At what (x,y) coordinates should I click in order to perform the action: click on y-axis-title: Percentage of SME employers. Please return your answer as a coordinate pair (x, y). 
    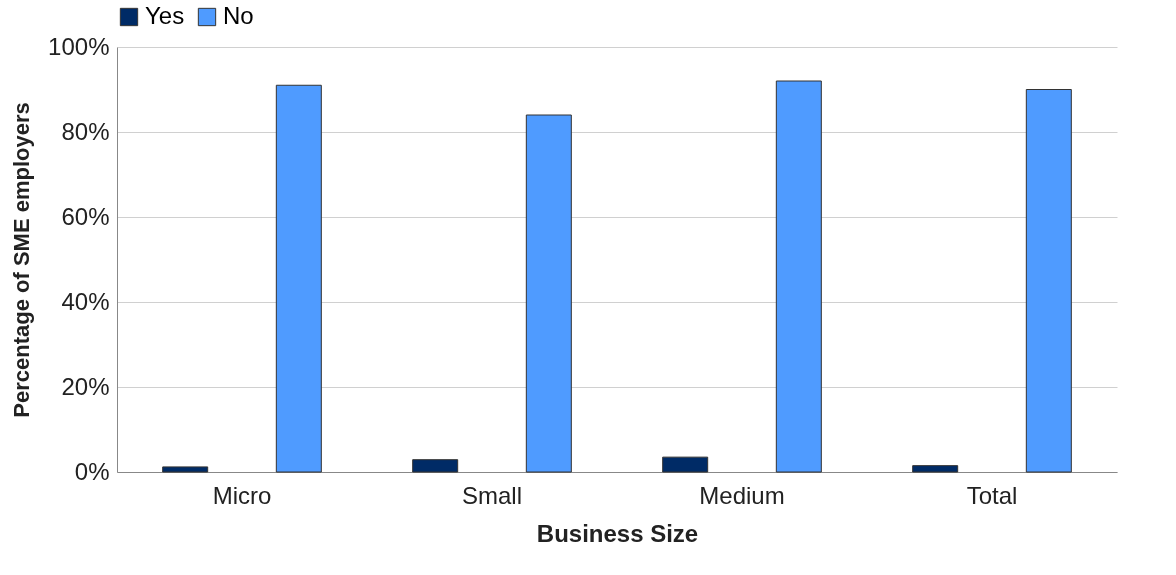
    Looking at the image, I should click on (22, 260).